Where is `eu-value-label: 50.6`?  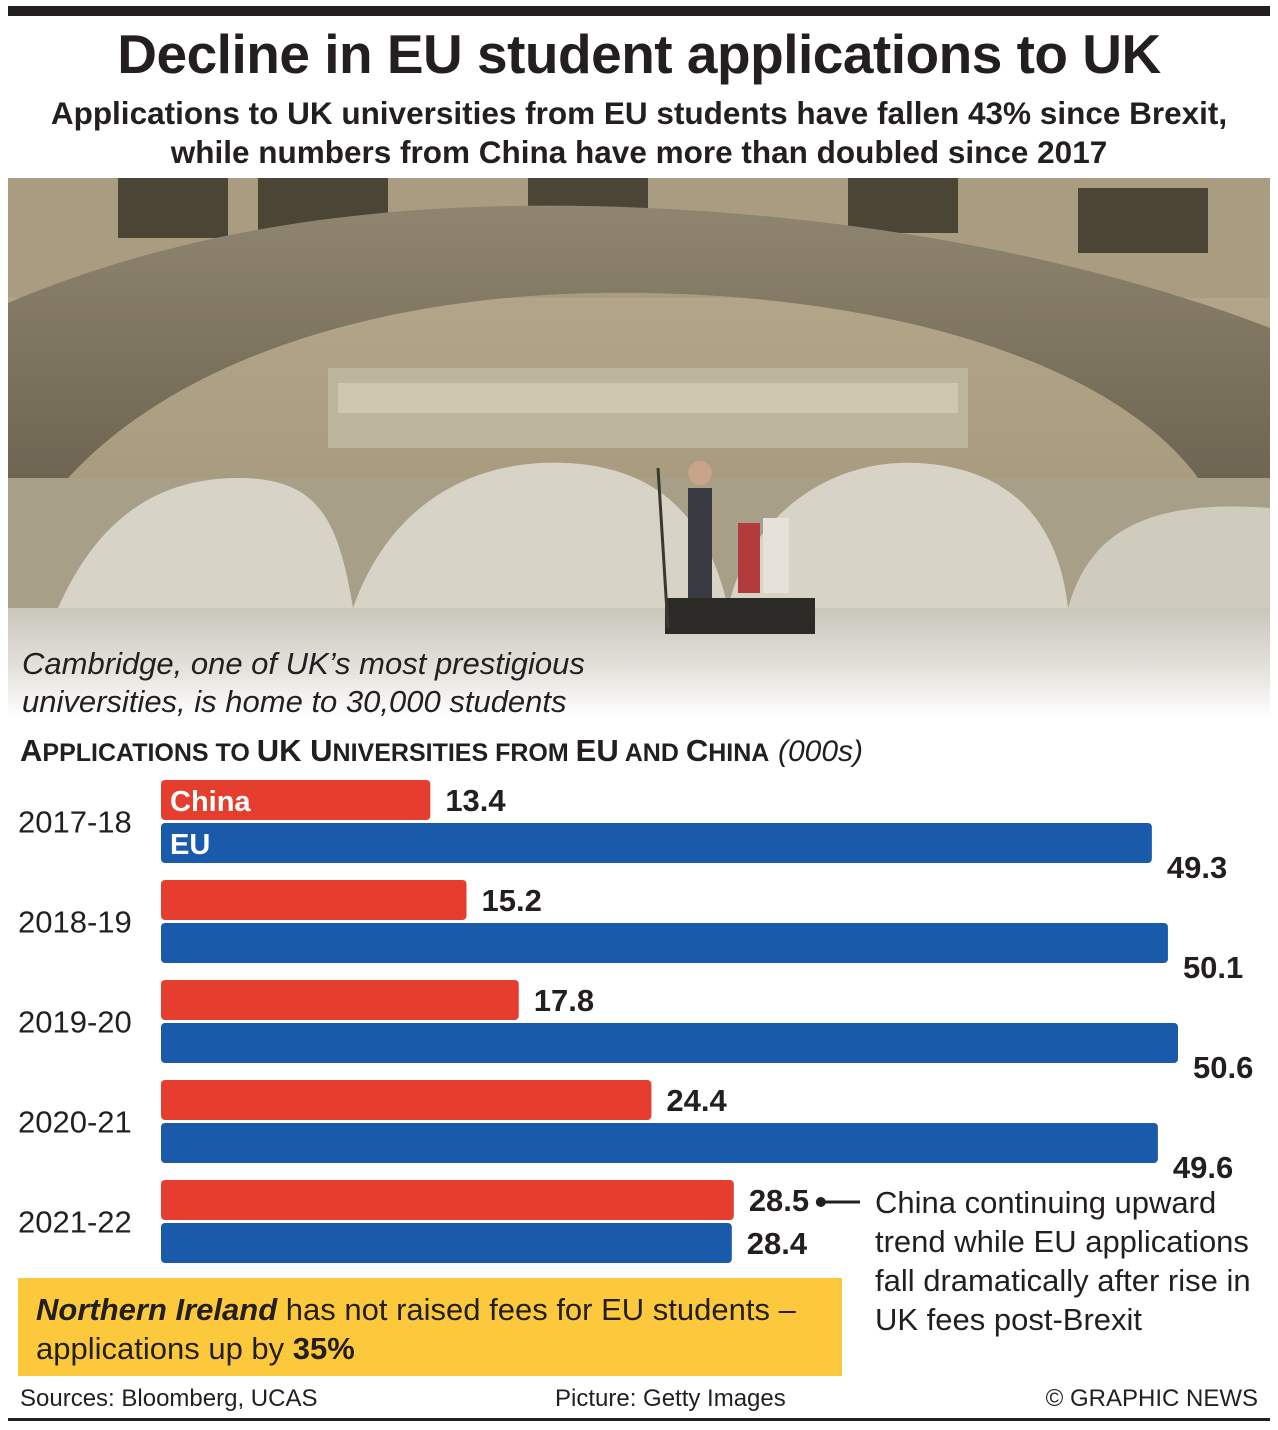 eu-value-label: 50.6 is located at coordinates (1223, 1067).